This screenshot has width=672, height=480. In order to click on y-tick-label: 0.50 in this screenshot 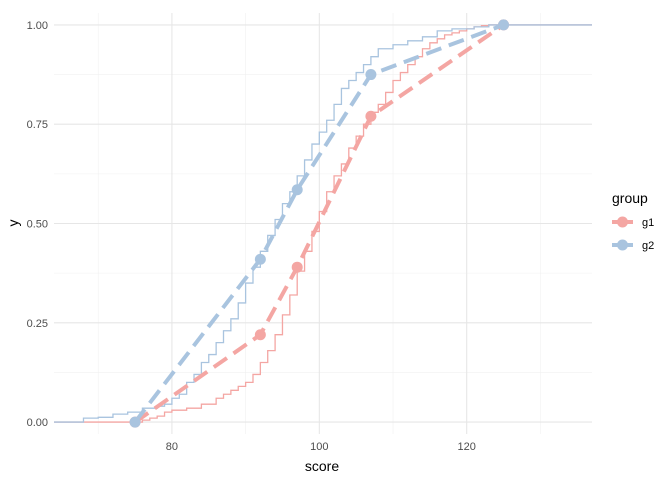, I will do `click(37, 225)`.